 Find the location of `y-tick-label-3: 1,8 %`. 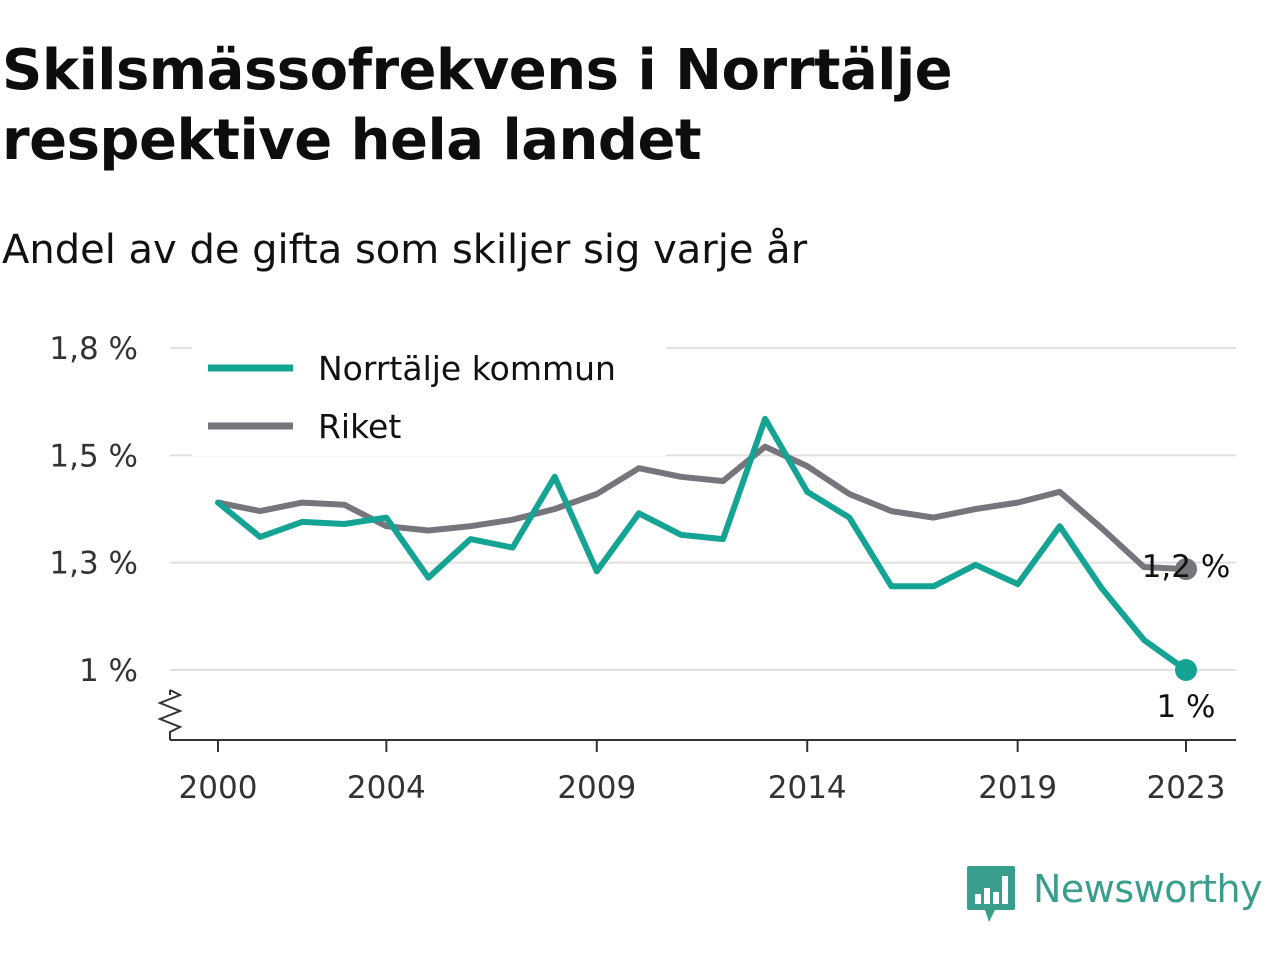

y-tick-label-3: 1,8 % is located at coordinates (93, 349).